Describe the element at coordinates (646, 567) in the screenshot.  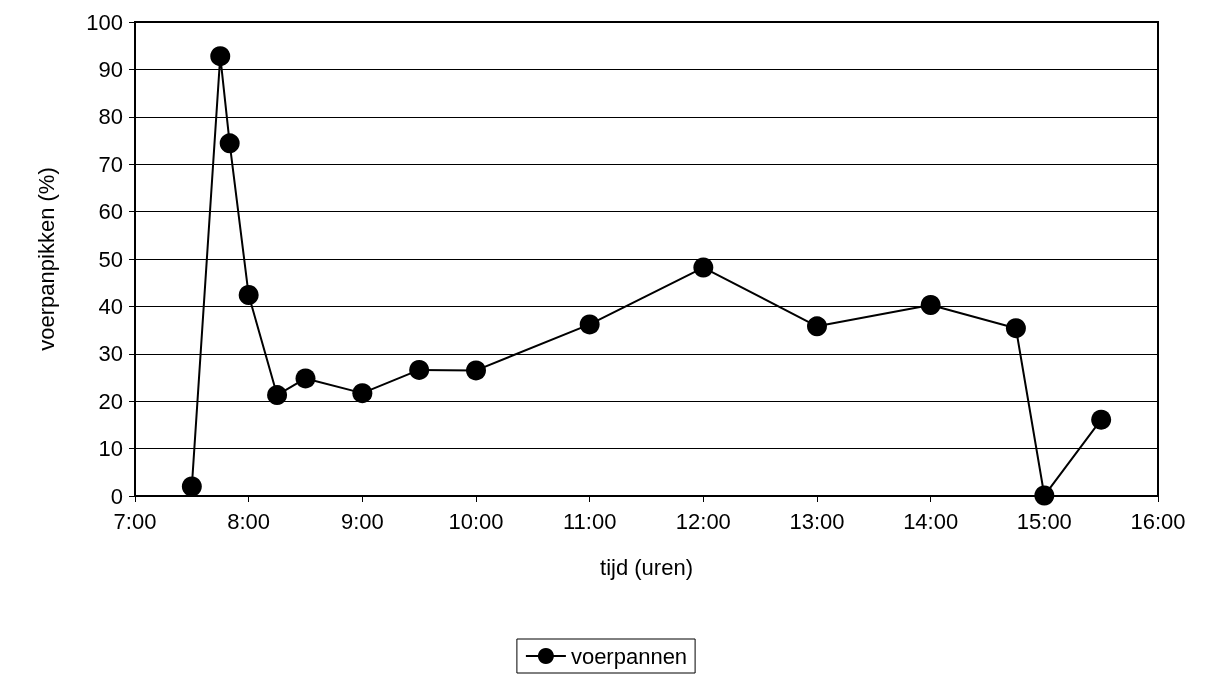
I see `x-axis-title: tijd (uren)` at that location.